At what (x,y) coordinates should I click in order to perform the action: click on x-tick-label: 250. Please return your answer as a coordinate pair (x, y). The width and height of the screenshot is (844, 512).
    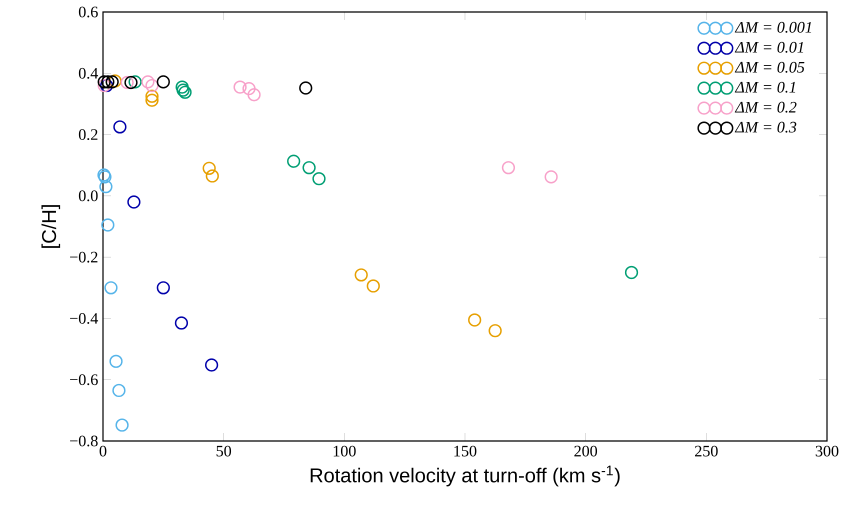
    Looking at the image, I should click on (706, 451).